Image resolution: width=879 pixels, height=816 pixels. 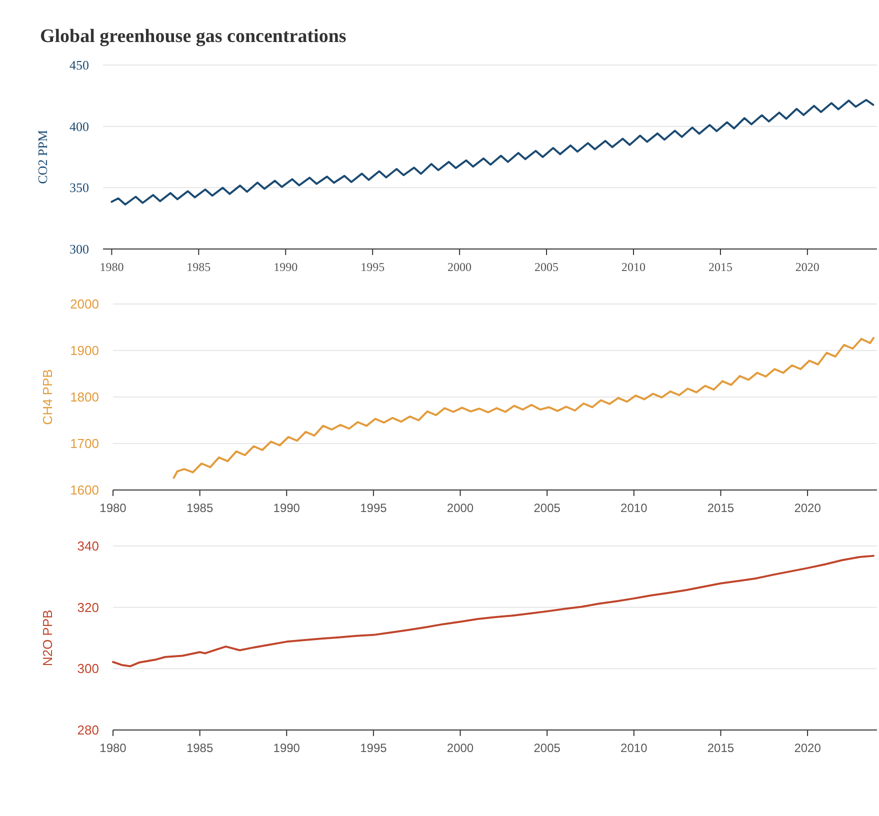 I want to click on y-tick-label: 450, so click(x=79, y=65).